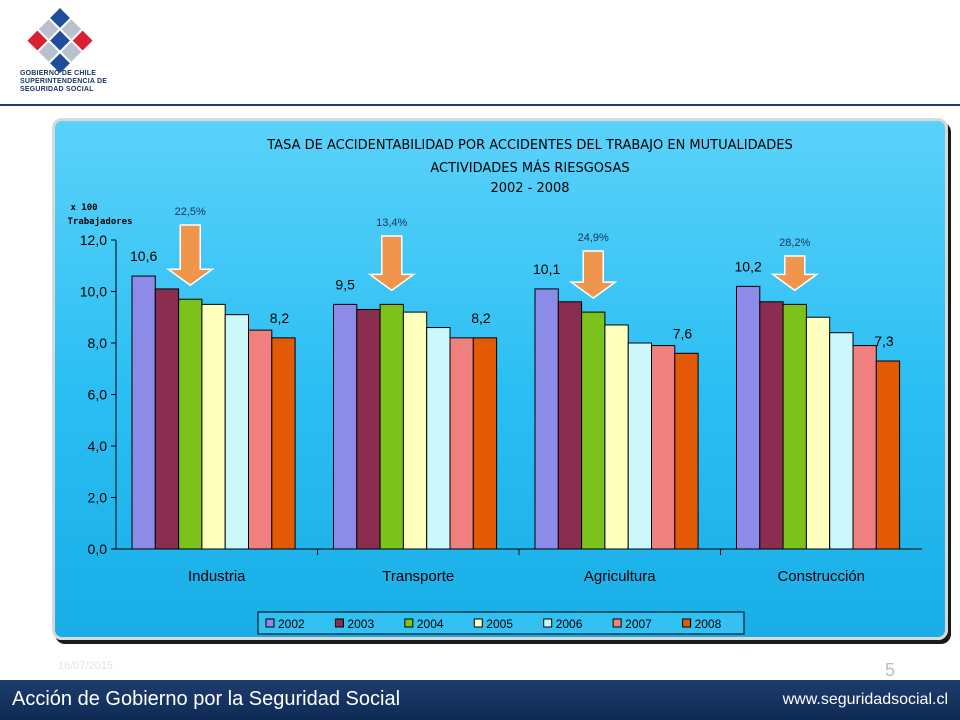 Image resolution: width=960 pixels, height=720 pixels. I want to click on category-label: Transporte, so click(418, 576).